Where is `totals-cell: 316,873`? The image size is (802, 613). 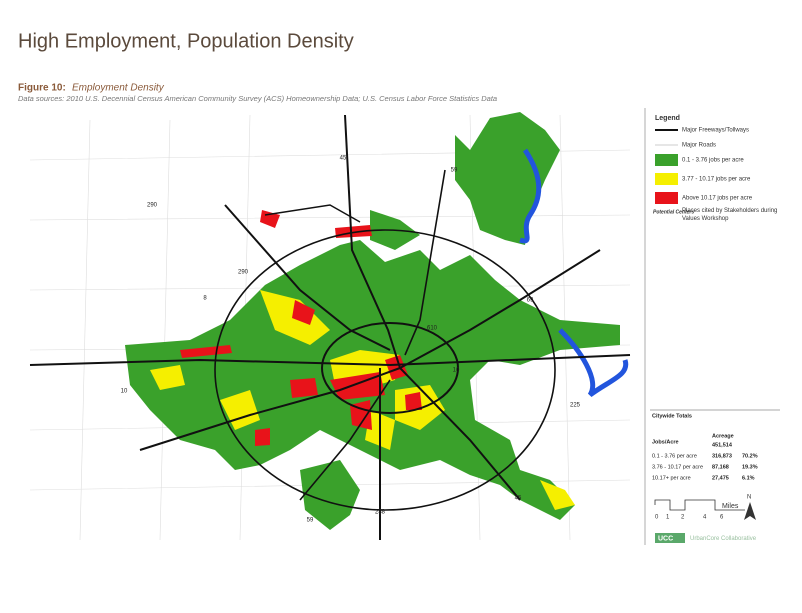 totals-cell: 316,873 is located at coordinates (722, 456).